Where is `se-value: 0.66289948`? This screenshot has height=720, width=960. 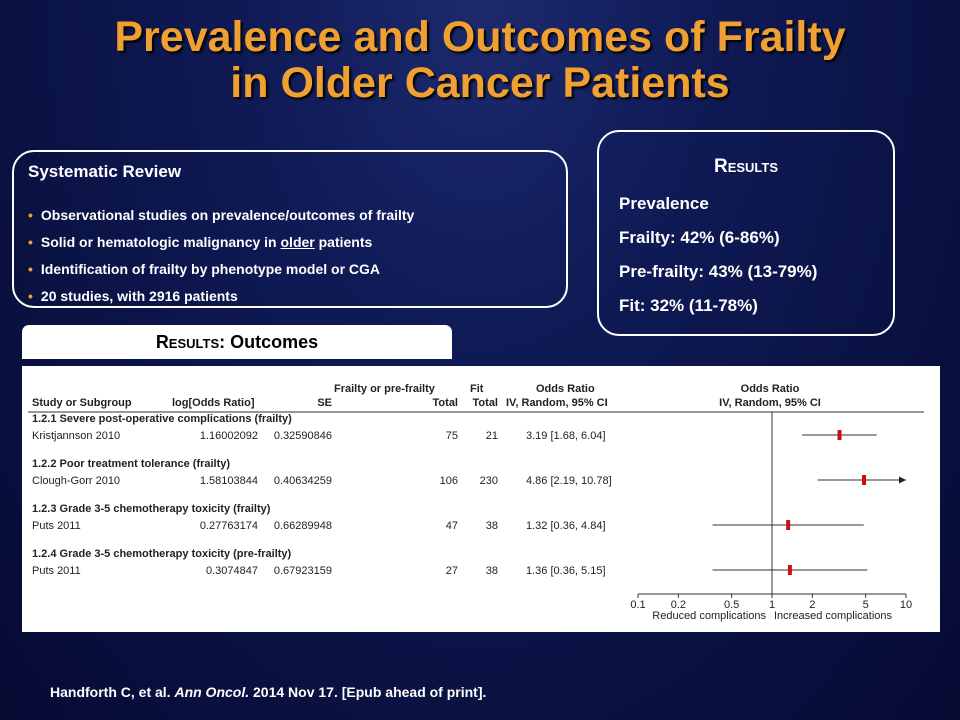 se-value: 0.66289948 is located at coordinates (303, 526).